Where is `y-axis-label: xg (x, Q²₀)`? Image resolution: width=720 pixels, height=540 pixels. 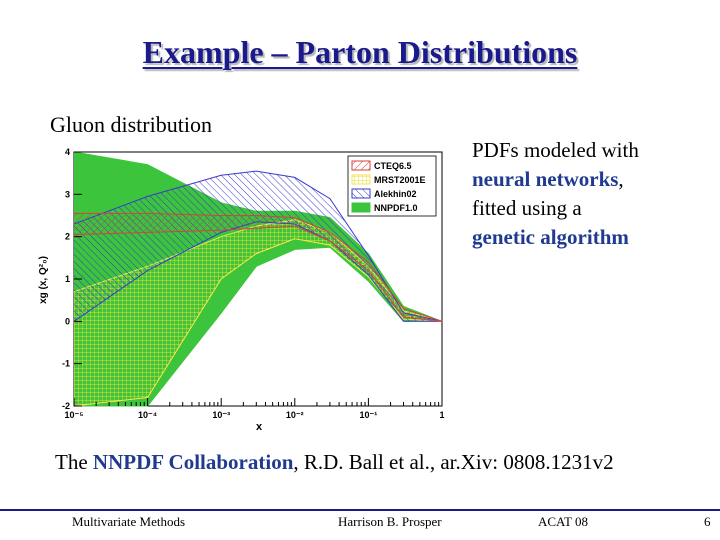
y-axis-label: xg (x, Q²₀) is located at coordinates (43, 280).